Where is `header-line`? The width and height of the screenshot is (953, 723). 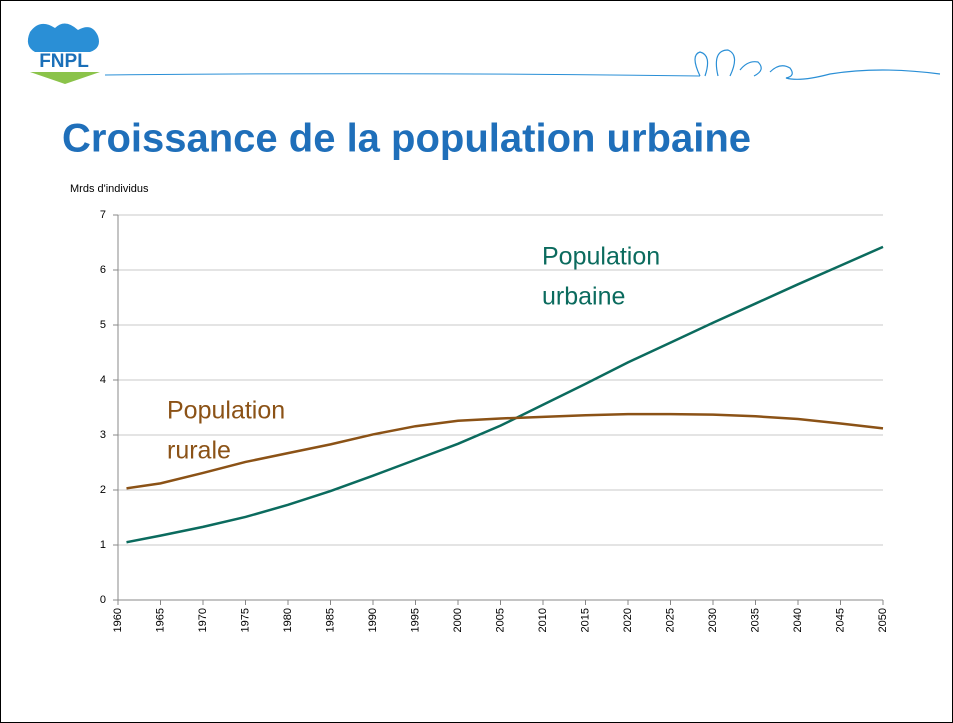 header-line is located at coordinates (402, 75).